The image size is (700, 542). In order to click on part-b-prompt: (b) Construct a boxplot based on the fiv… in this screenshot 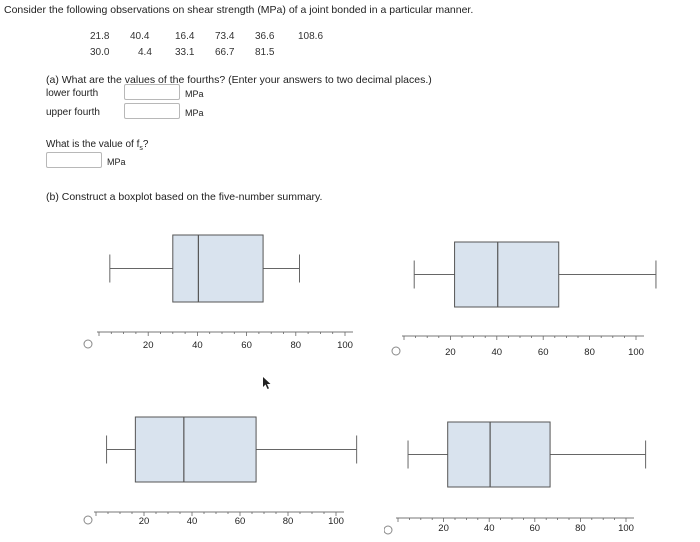, I will do `click(184, 197)`.